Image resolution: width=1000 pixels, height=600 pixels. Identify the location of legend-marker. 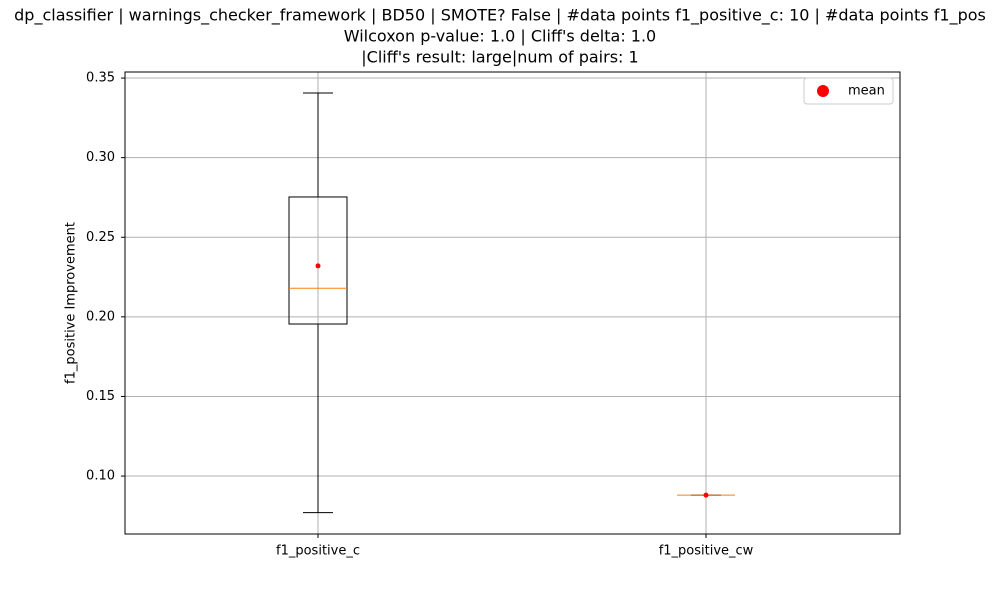
(823, 91).